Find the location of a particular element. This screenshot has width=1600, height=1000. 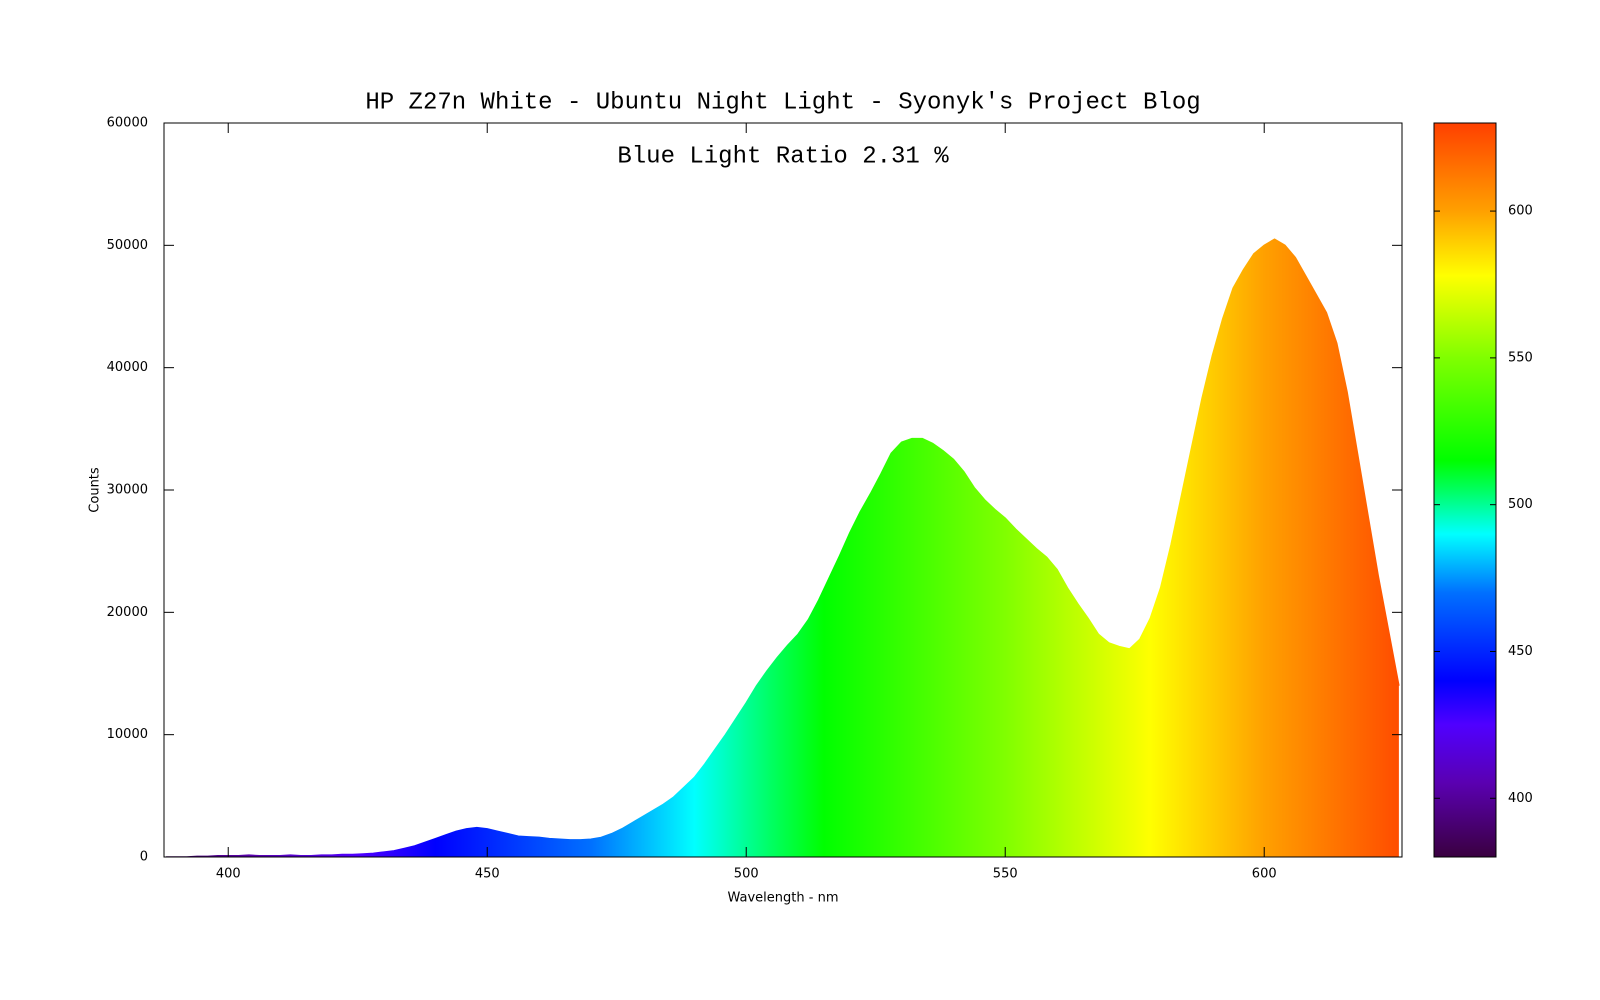

y-tick-label: 10000 is located at coordinates (127, 734).